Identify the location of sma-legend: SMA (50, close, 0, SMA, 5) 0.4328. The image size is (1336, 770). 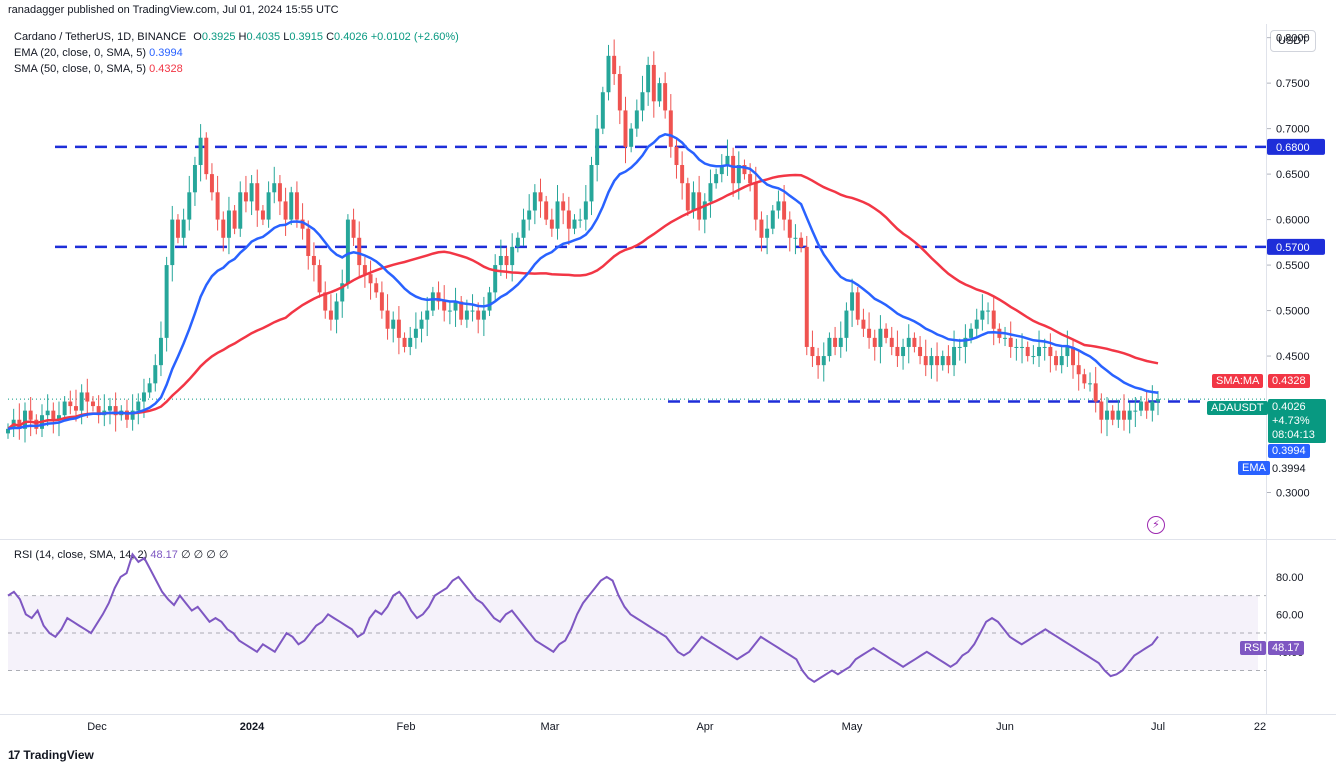
(98, 69).